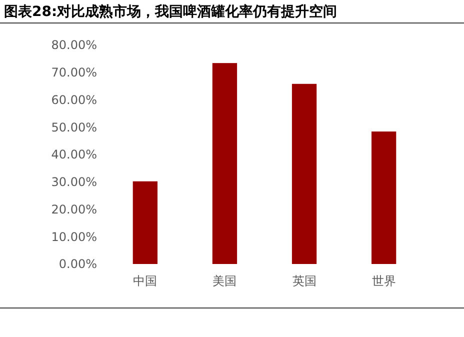 The height and width of the screenshot is (337, 464). Describe the element at coordinates (384, 281) in the screenshot. I see `x-tick-label: 世界` at that location.